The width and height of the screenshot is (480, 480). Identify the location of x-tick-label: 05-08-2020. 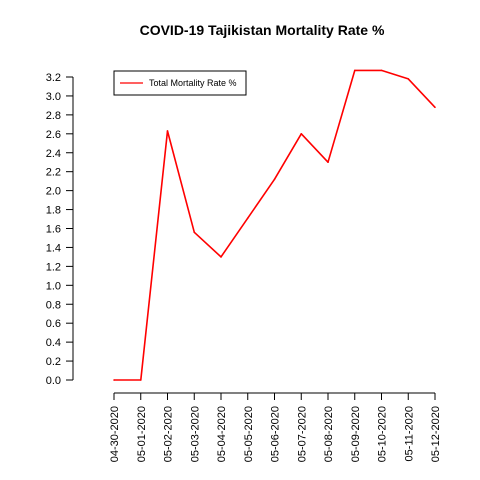
(329, 434).